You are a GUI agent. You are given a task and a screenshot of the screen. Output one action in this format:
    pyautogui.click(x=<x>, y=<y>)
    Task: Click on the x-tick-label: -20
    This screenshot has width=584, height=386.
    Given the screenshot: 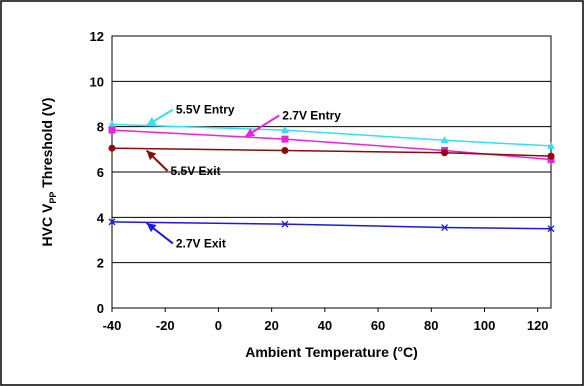 What is the action you would take?
    pyautogui.click(x=165, y=325)
    